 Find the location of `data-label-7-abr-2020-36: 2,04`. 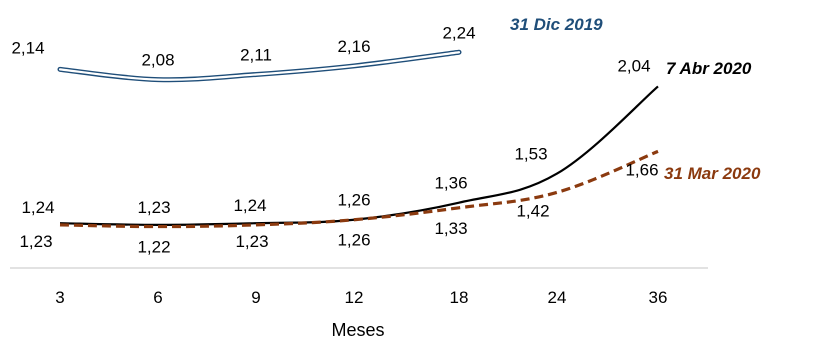

data-label-7-abr-2020-36: 2,04 is located at coordinates (633, 65).